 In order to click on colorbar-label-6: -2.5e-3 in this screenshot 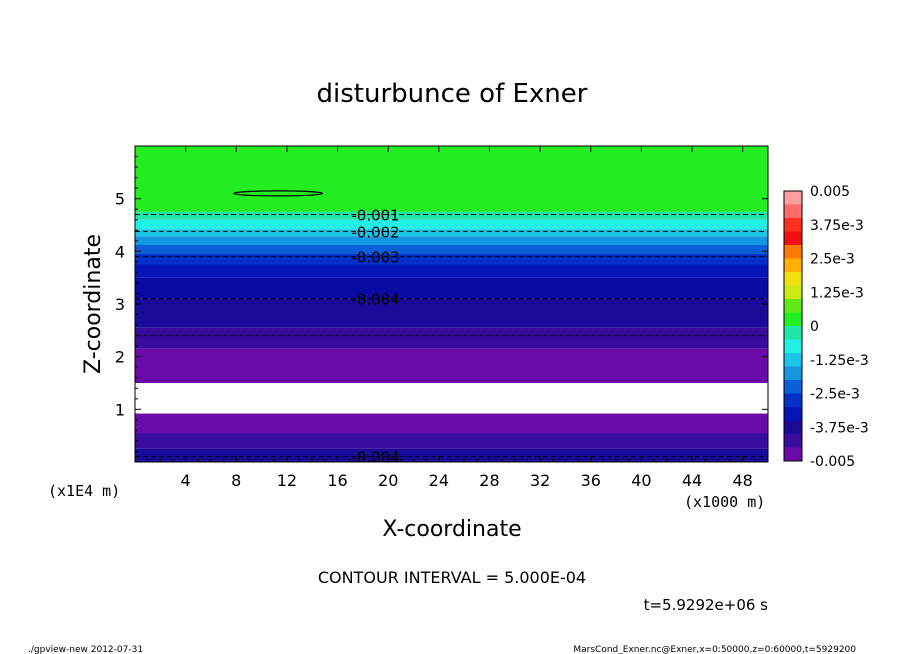, I will do `click(835, 395)`.